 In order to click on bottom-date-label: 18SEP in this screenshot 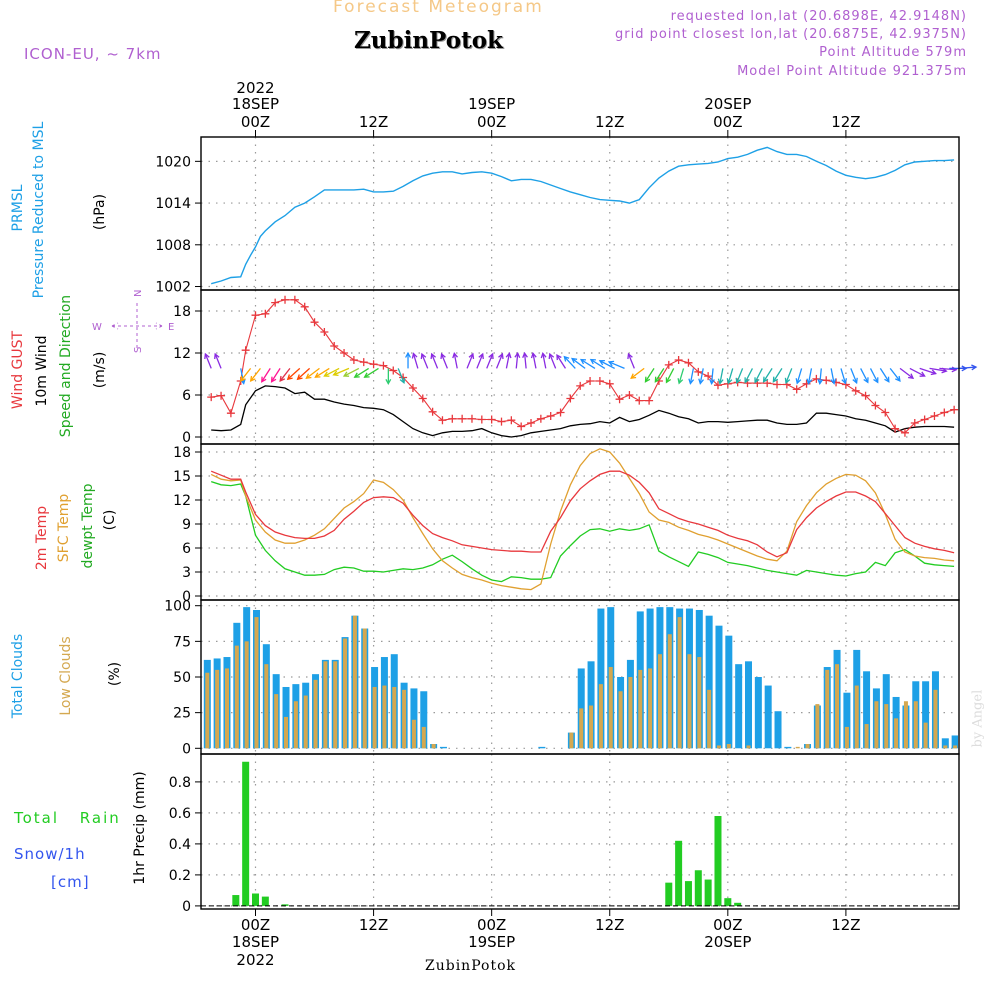, I will do `click(255, 942)`.